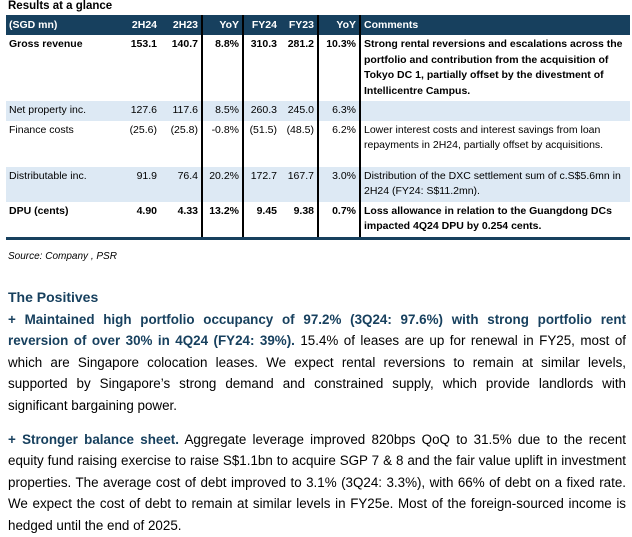 The width and height of the screenshot is (632, 537). I want to click on cell-2h24: 127.6, so click(141, 111).